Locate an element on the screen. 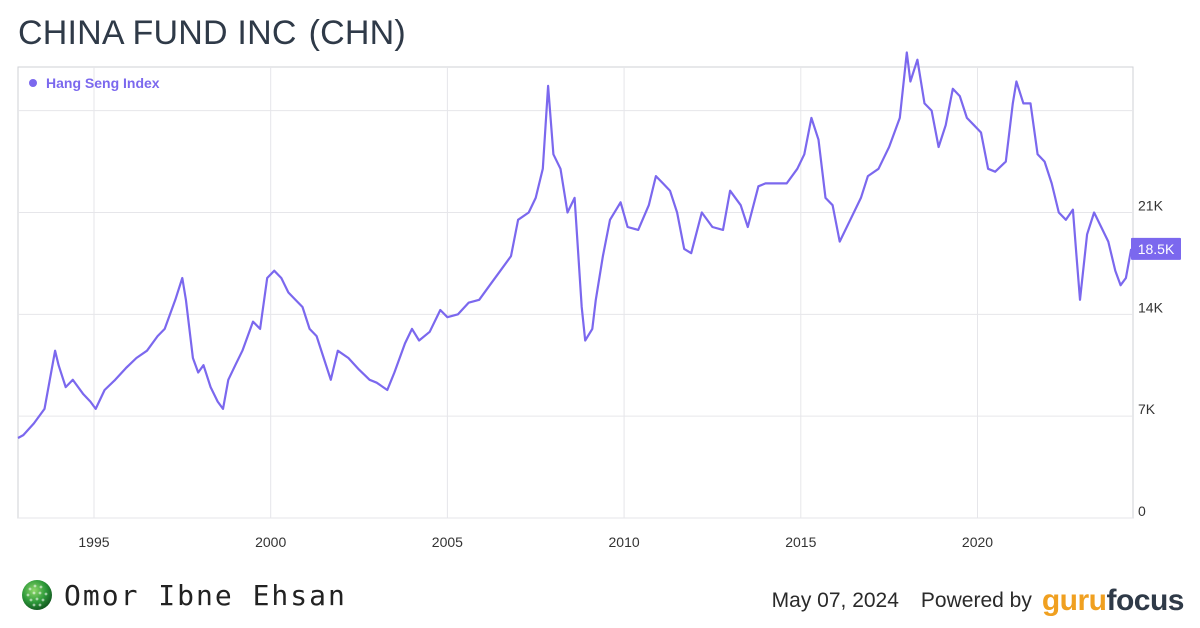 The height and width of the screenshot is (628, 1200). fund-ticker: (CHN) is located at coordinates (357, 33).